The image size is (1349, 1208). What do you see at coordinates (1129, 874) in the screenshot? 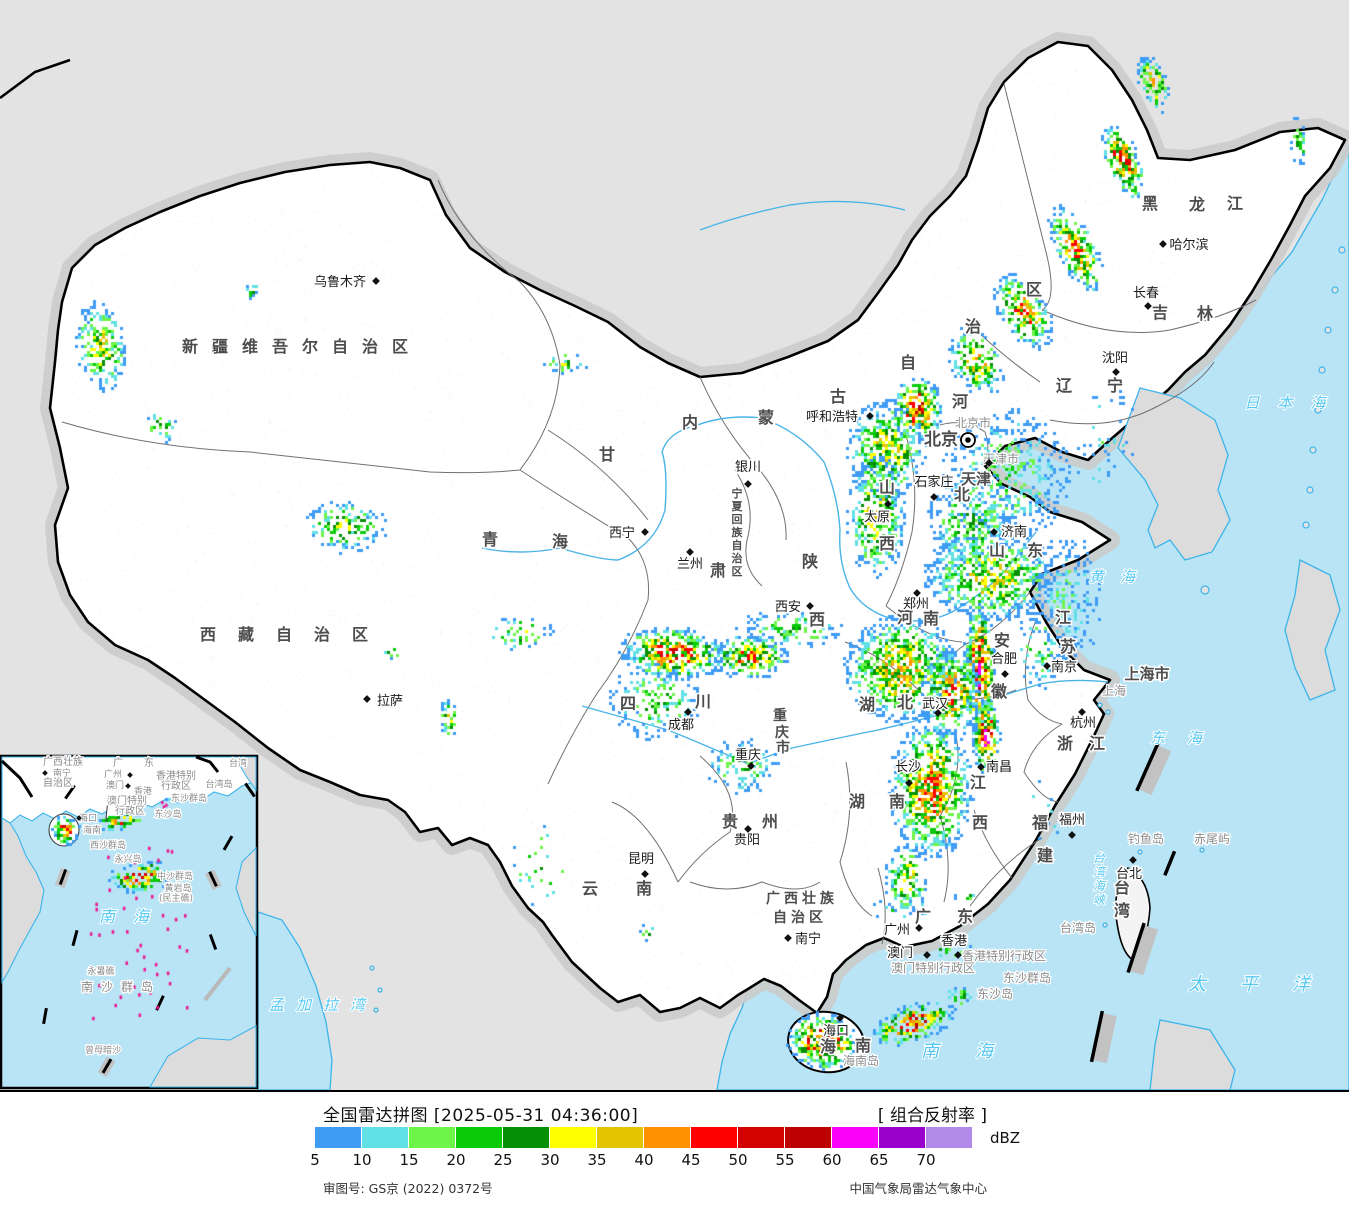
I see `city-label: 台北` at bounding box center [1129, 874].